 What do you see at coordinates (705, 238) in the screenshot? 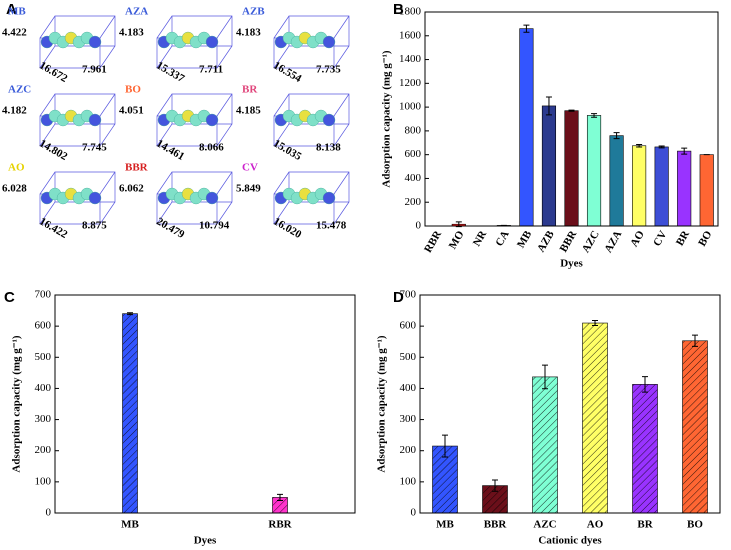
I see `x-tick-label: BO` at bounding box center [705, 238].